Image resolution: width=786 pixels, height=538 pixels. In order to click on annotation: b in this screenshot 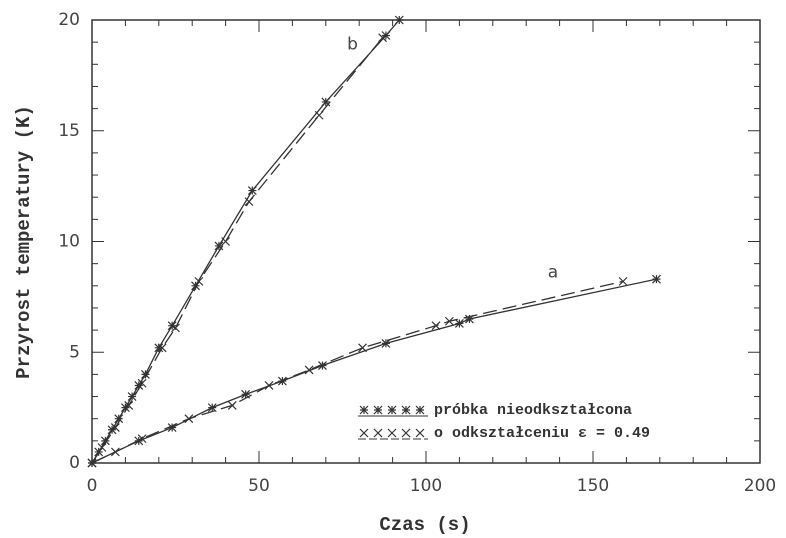, I will do `click(352, 44)`.